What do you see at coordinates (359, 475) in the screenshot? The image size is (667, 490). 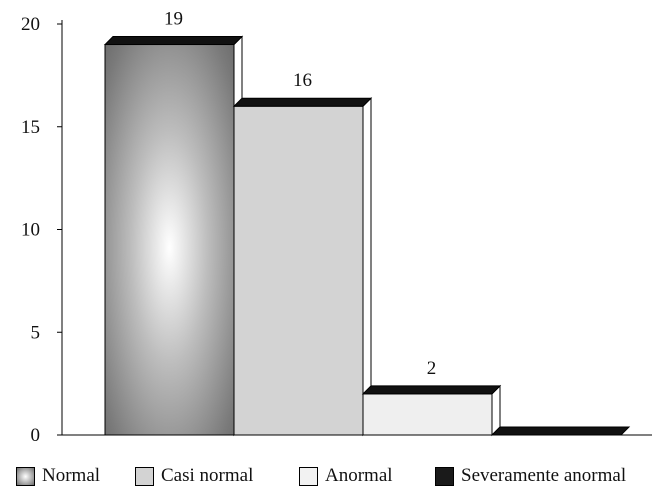 I see `legend-label-anormal: Anormal` at bounding box center [359, 475].